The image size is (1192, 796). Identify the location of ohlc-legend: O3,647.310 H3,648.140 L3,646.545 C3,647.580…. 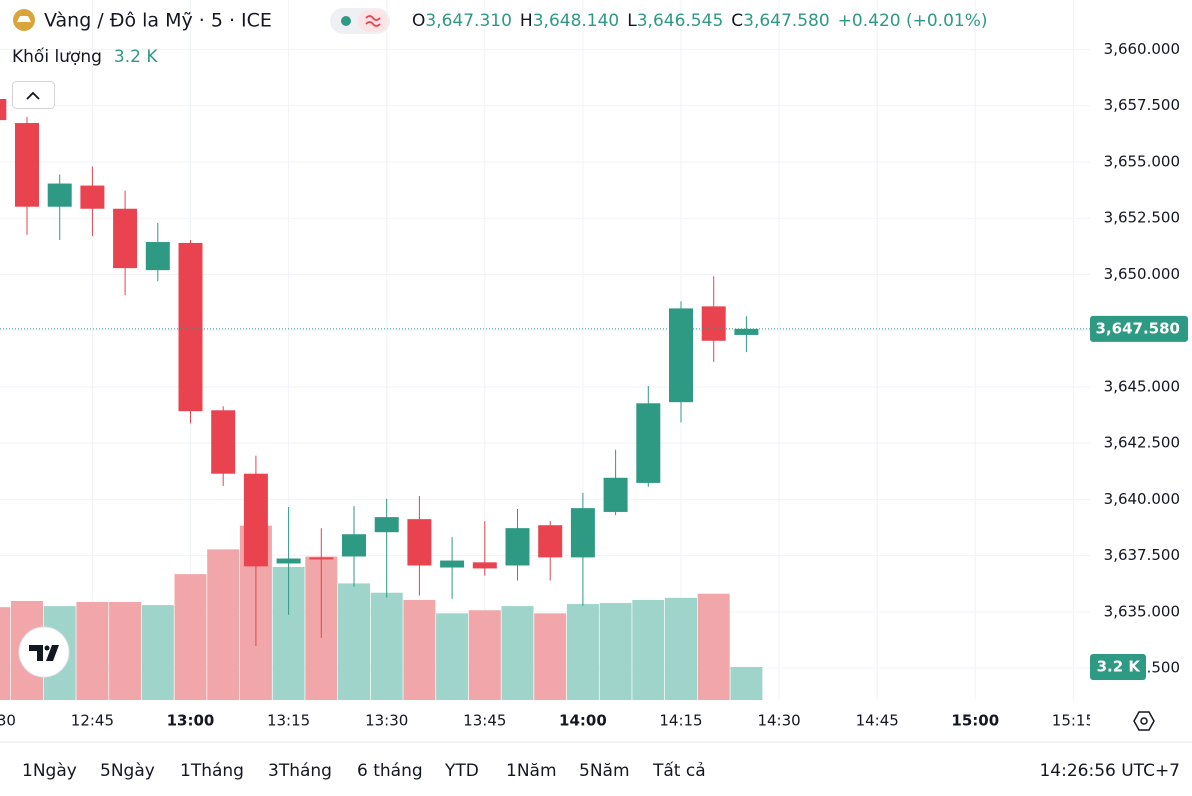
(700, 21).